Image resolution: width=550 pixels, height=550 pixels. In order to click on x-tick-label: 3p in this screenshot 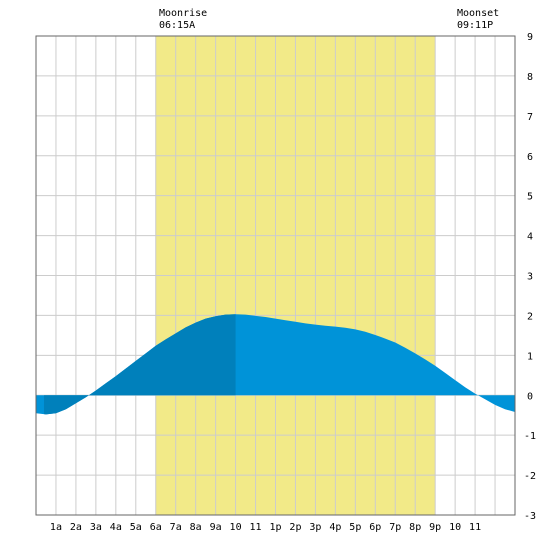, I will do `click(315, 527)`.